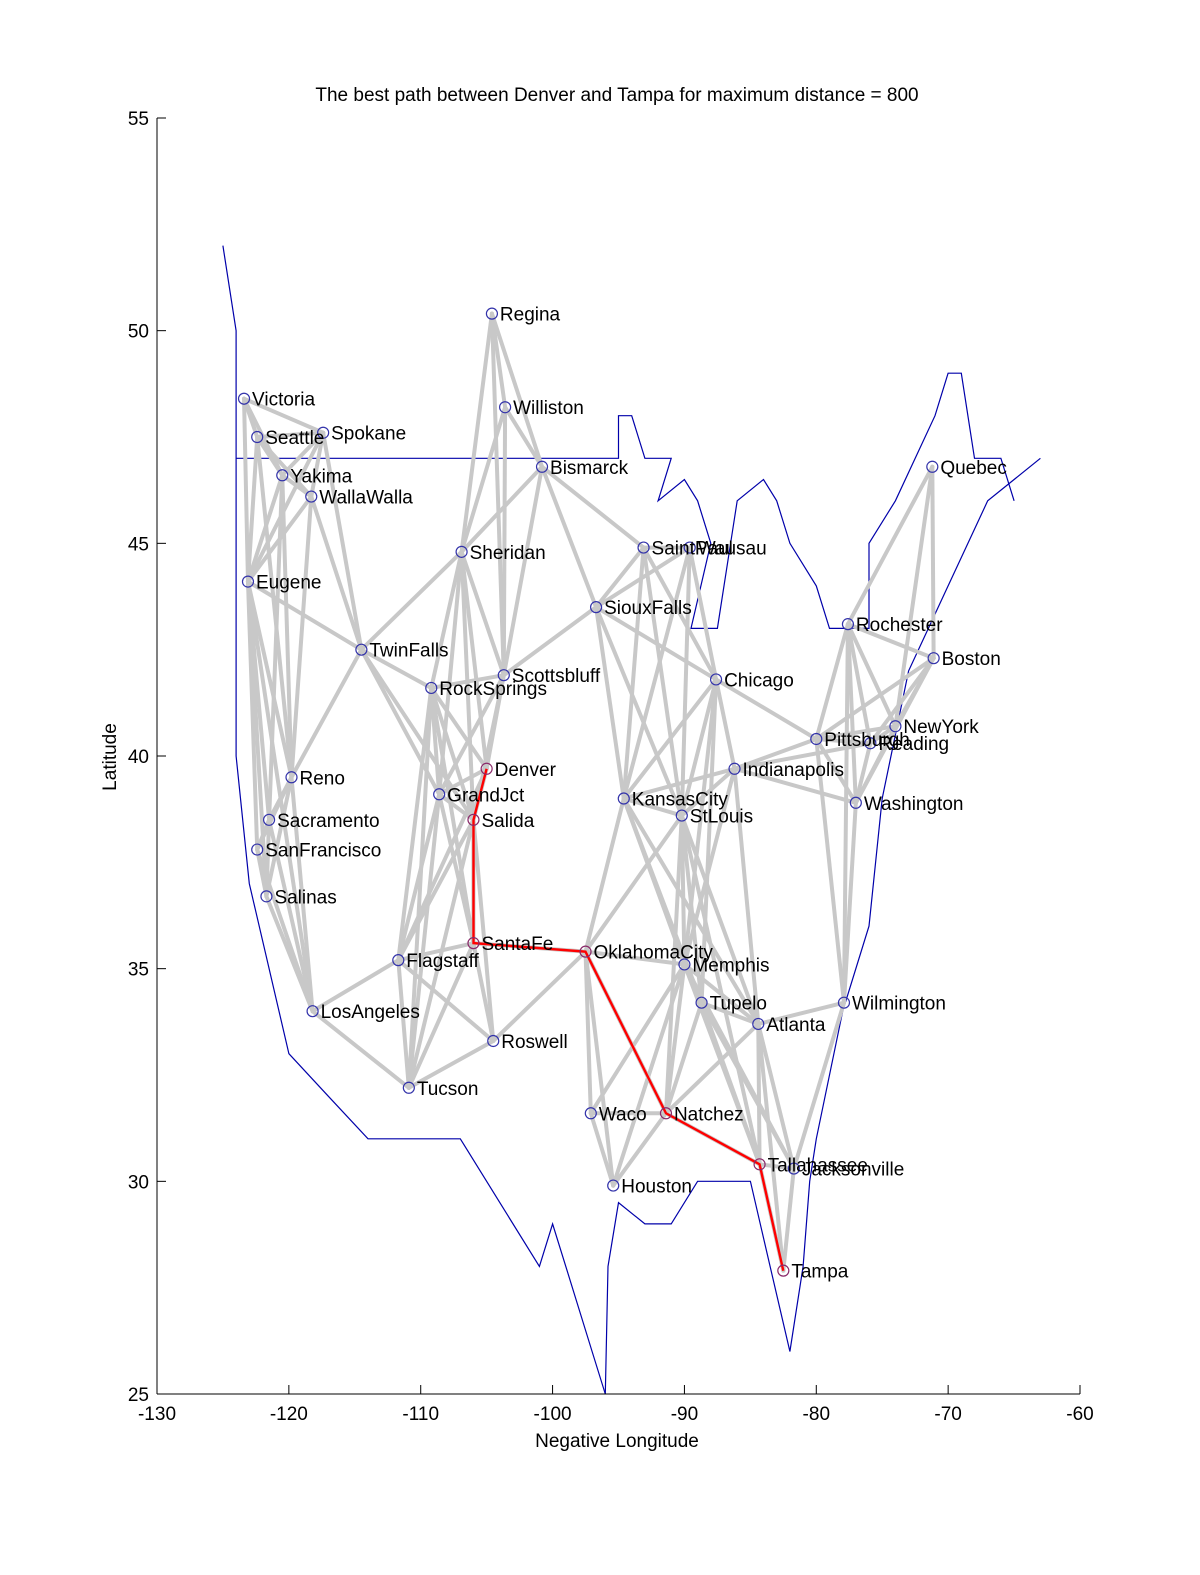  I want to click on edge-Rochester-Wilmington, so click(845, 813).